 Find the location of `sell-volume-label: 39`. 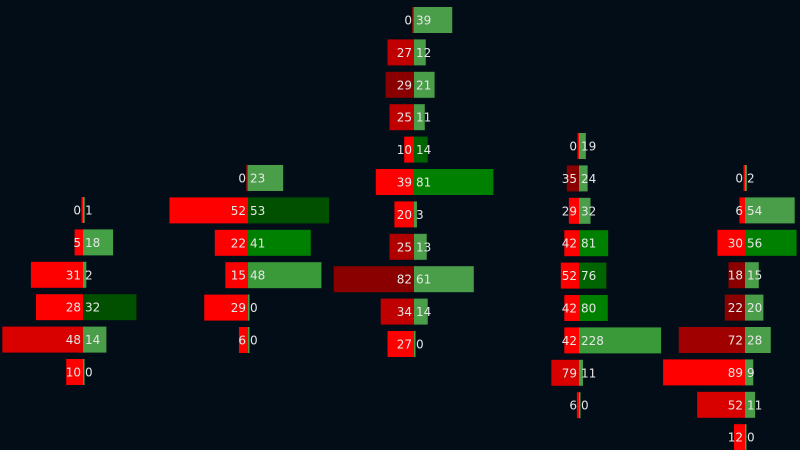

sell-volume-label: 39 is located at coordinates (404, 183).